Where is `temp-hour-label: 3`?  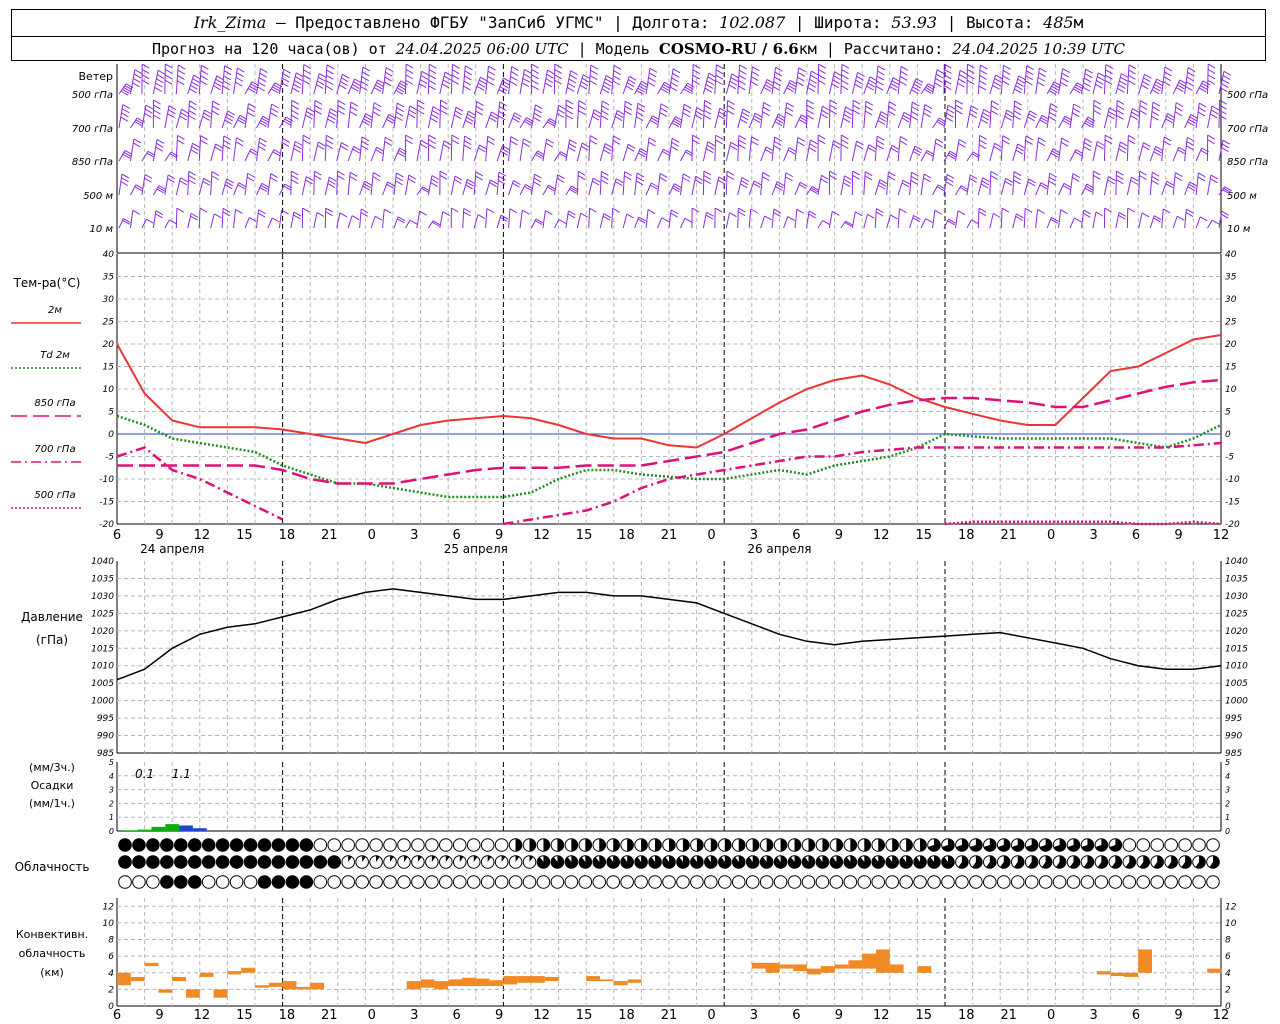 temp-hour-label: 3 is located at coordinates (1093, 535).